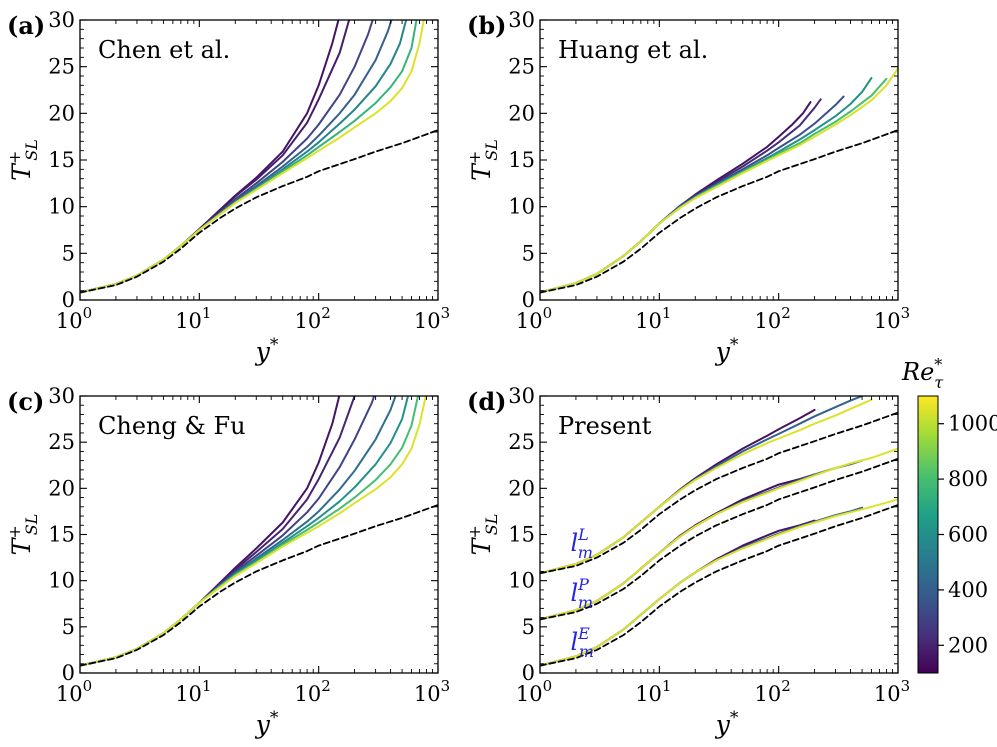 The height and width of the screenshot is (747, 997). Describe the element at coordinates (968, 645) in the screenshot. I see `colorbar-tick-label: 200` at that location.